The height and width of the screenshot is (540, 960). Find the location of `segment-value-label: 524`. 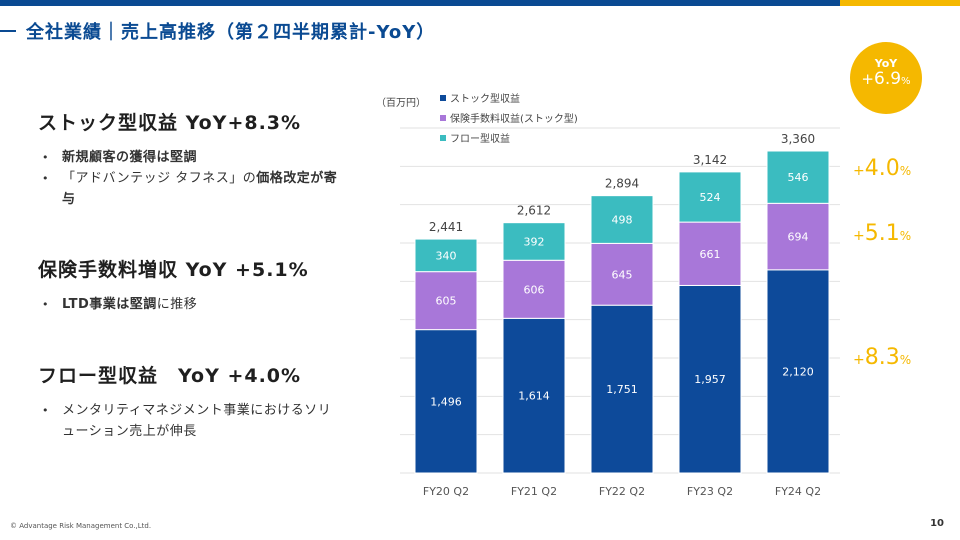

segment-value-label: 524 is located at coordinates (710, 197).